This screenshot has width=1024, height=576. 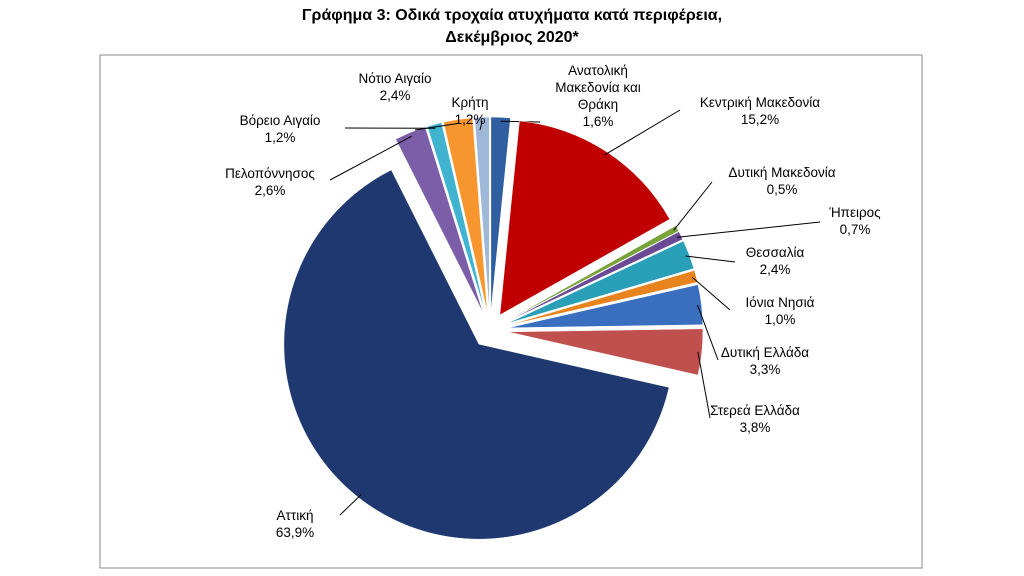 I want to click on label-box: Ήπειρος 0,7%, so click(x=855, y=221).